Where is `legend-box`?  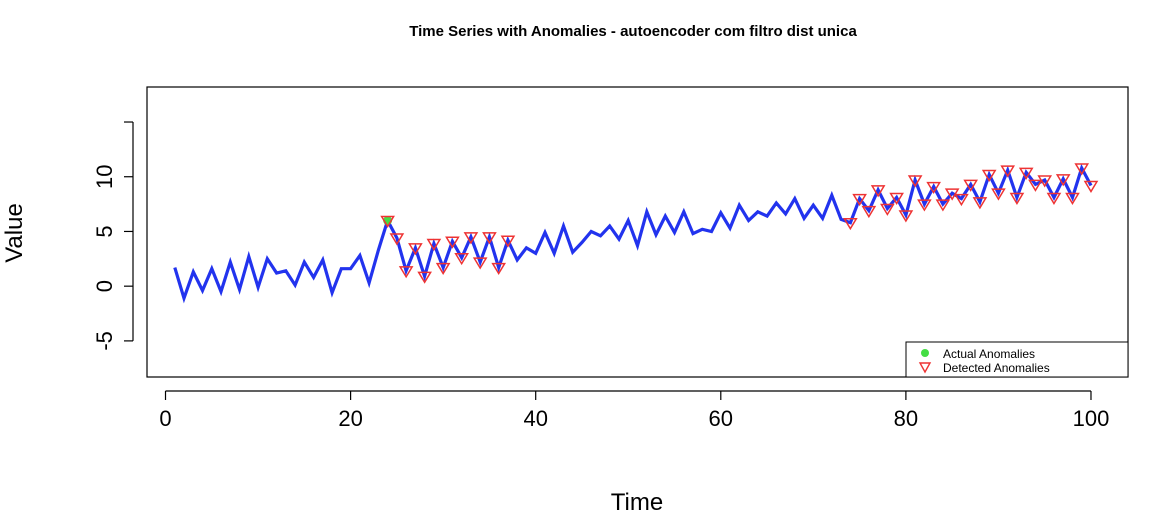
legend-box is located at coordinates (1017, 359).